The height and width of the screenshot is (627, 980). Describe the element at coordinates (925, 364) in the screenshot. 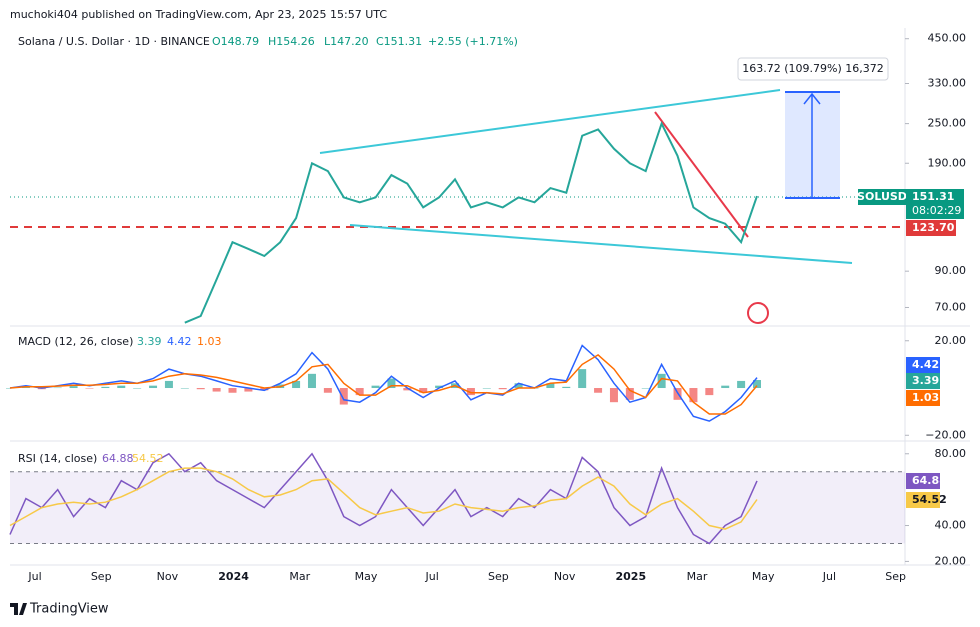

I see `indicator-tag-text: 4.42` at that location.